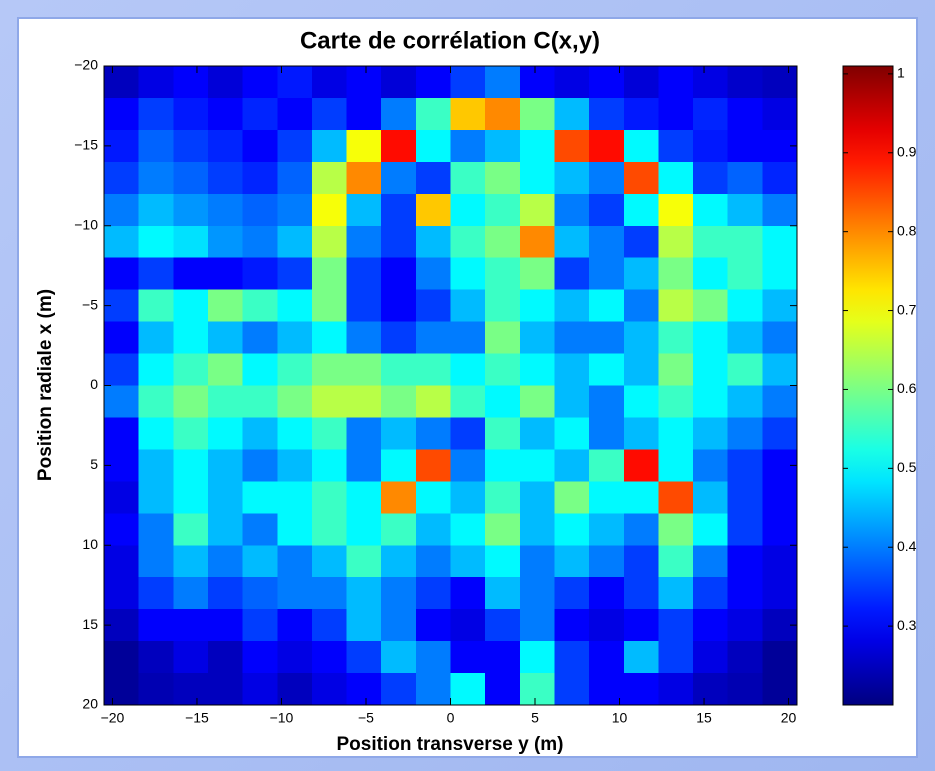 The width and height of the screenshot is (935, 771). Describe the element at coordinates (907, 388) in the screenshot. I see `colorbar-tick-label: 0.6` at that location.